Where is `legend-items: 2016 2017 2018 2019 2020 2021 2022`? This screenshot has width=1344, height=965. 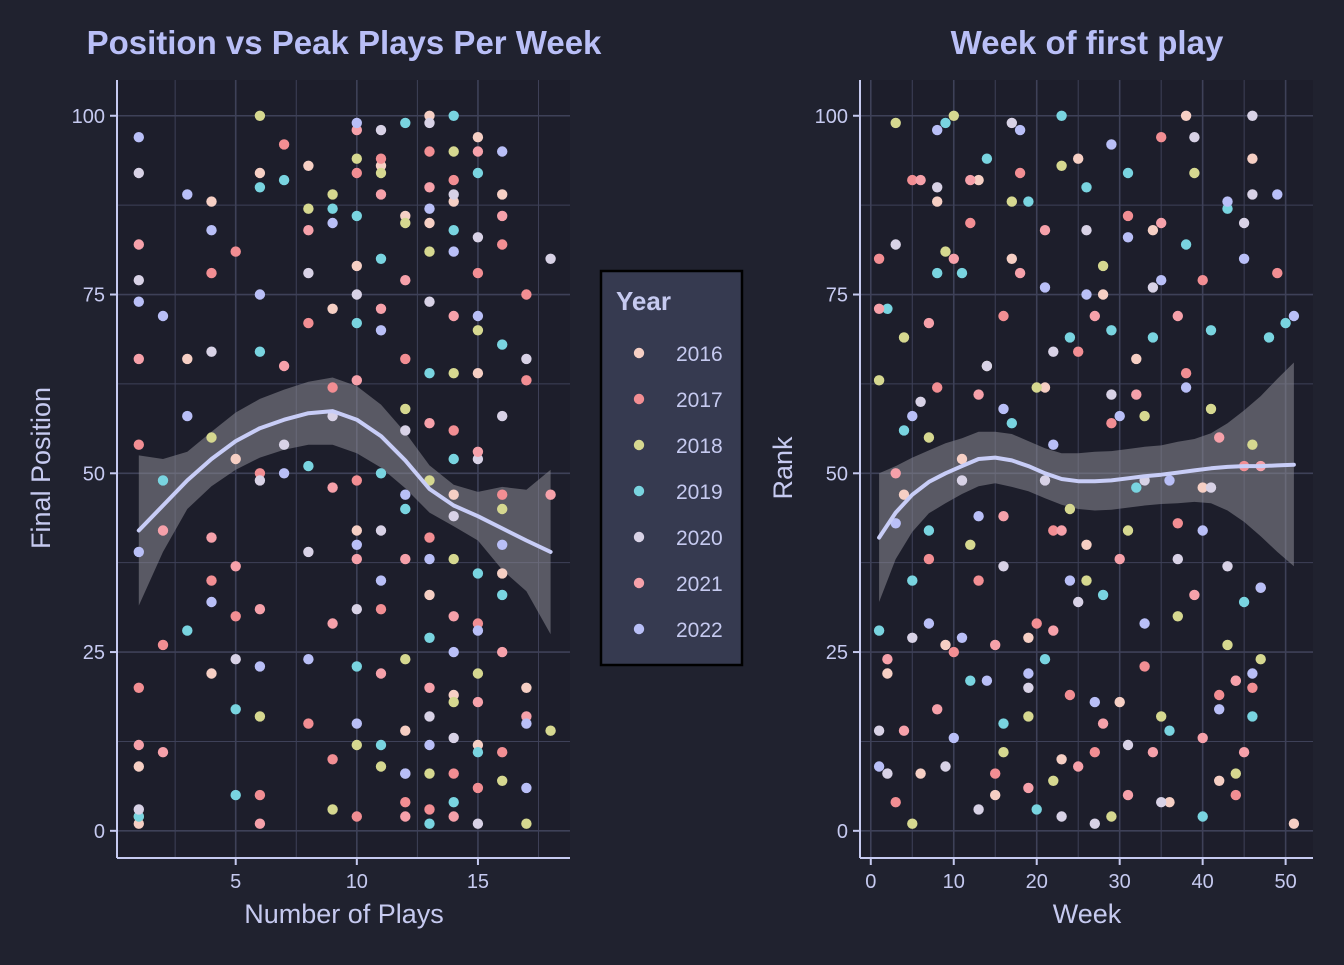 legend-items: 2016 2017 2018 2019 2020 2021 2022 is located at coordinates (678, 492).